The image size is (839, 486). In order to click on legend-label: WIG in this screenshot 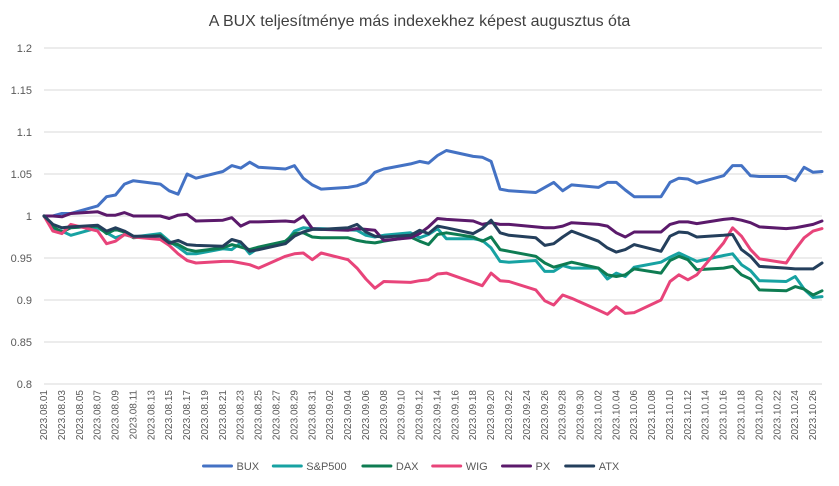, I will do `click(477, 467)`.